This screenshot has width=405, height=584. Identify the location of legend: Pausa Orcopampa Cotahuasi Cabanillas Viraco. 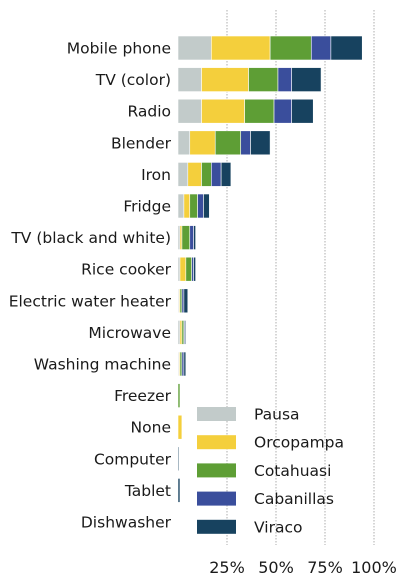
(270, 471).